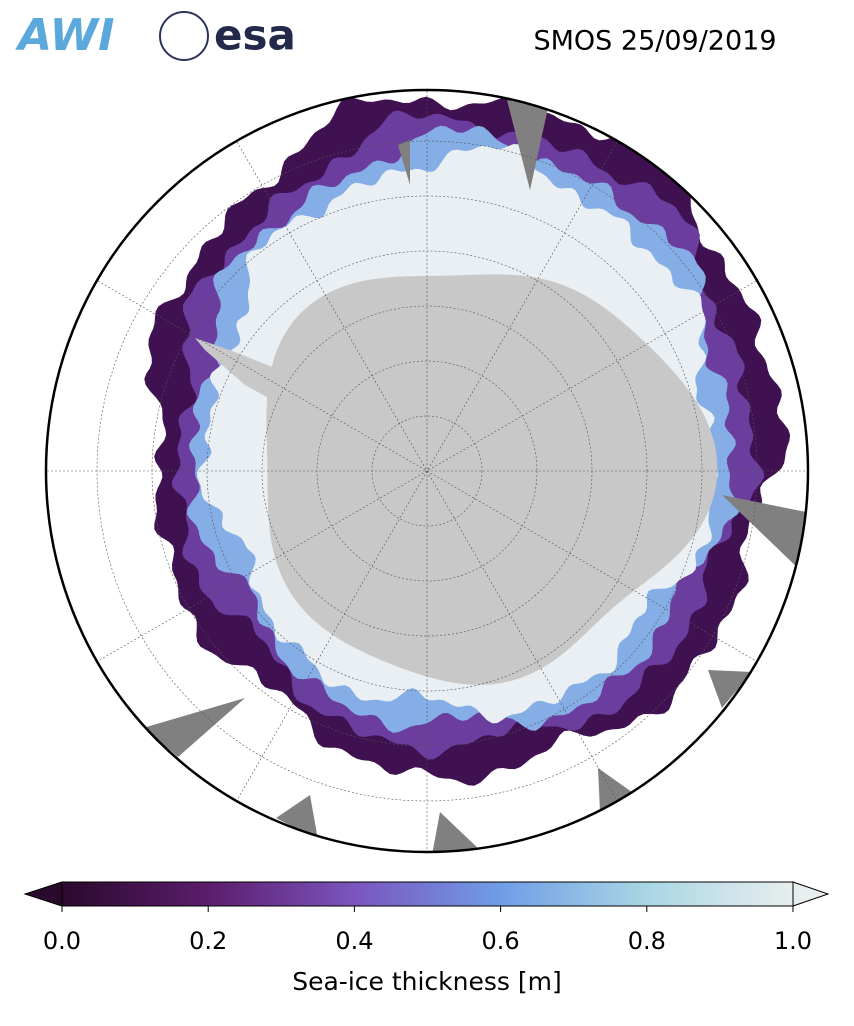  What do you see at coordinates (793, 941) in the screenshot?
I see `colorbar-tick-label: 1.0` at bounding box center [793, 941].